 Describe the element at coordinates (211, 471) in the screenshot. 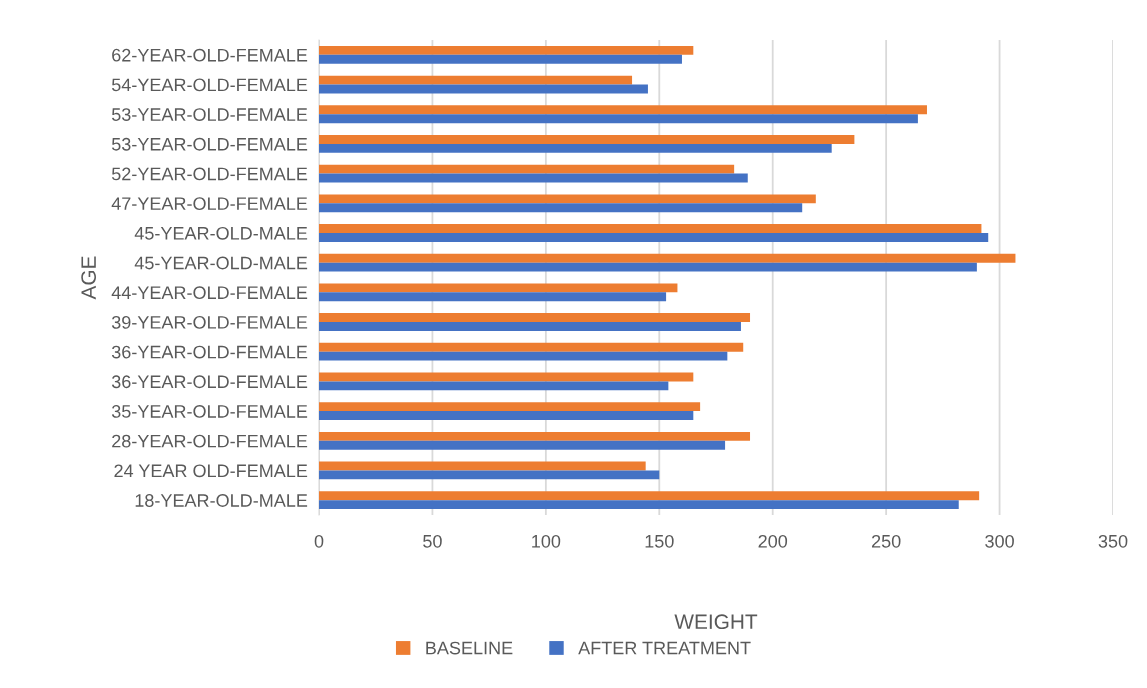

I see `y-tick-label: 24 YEAR OLD-FEMALE` at that location.